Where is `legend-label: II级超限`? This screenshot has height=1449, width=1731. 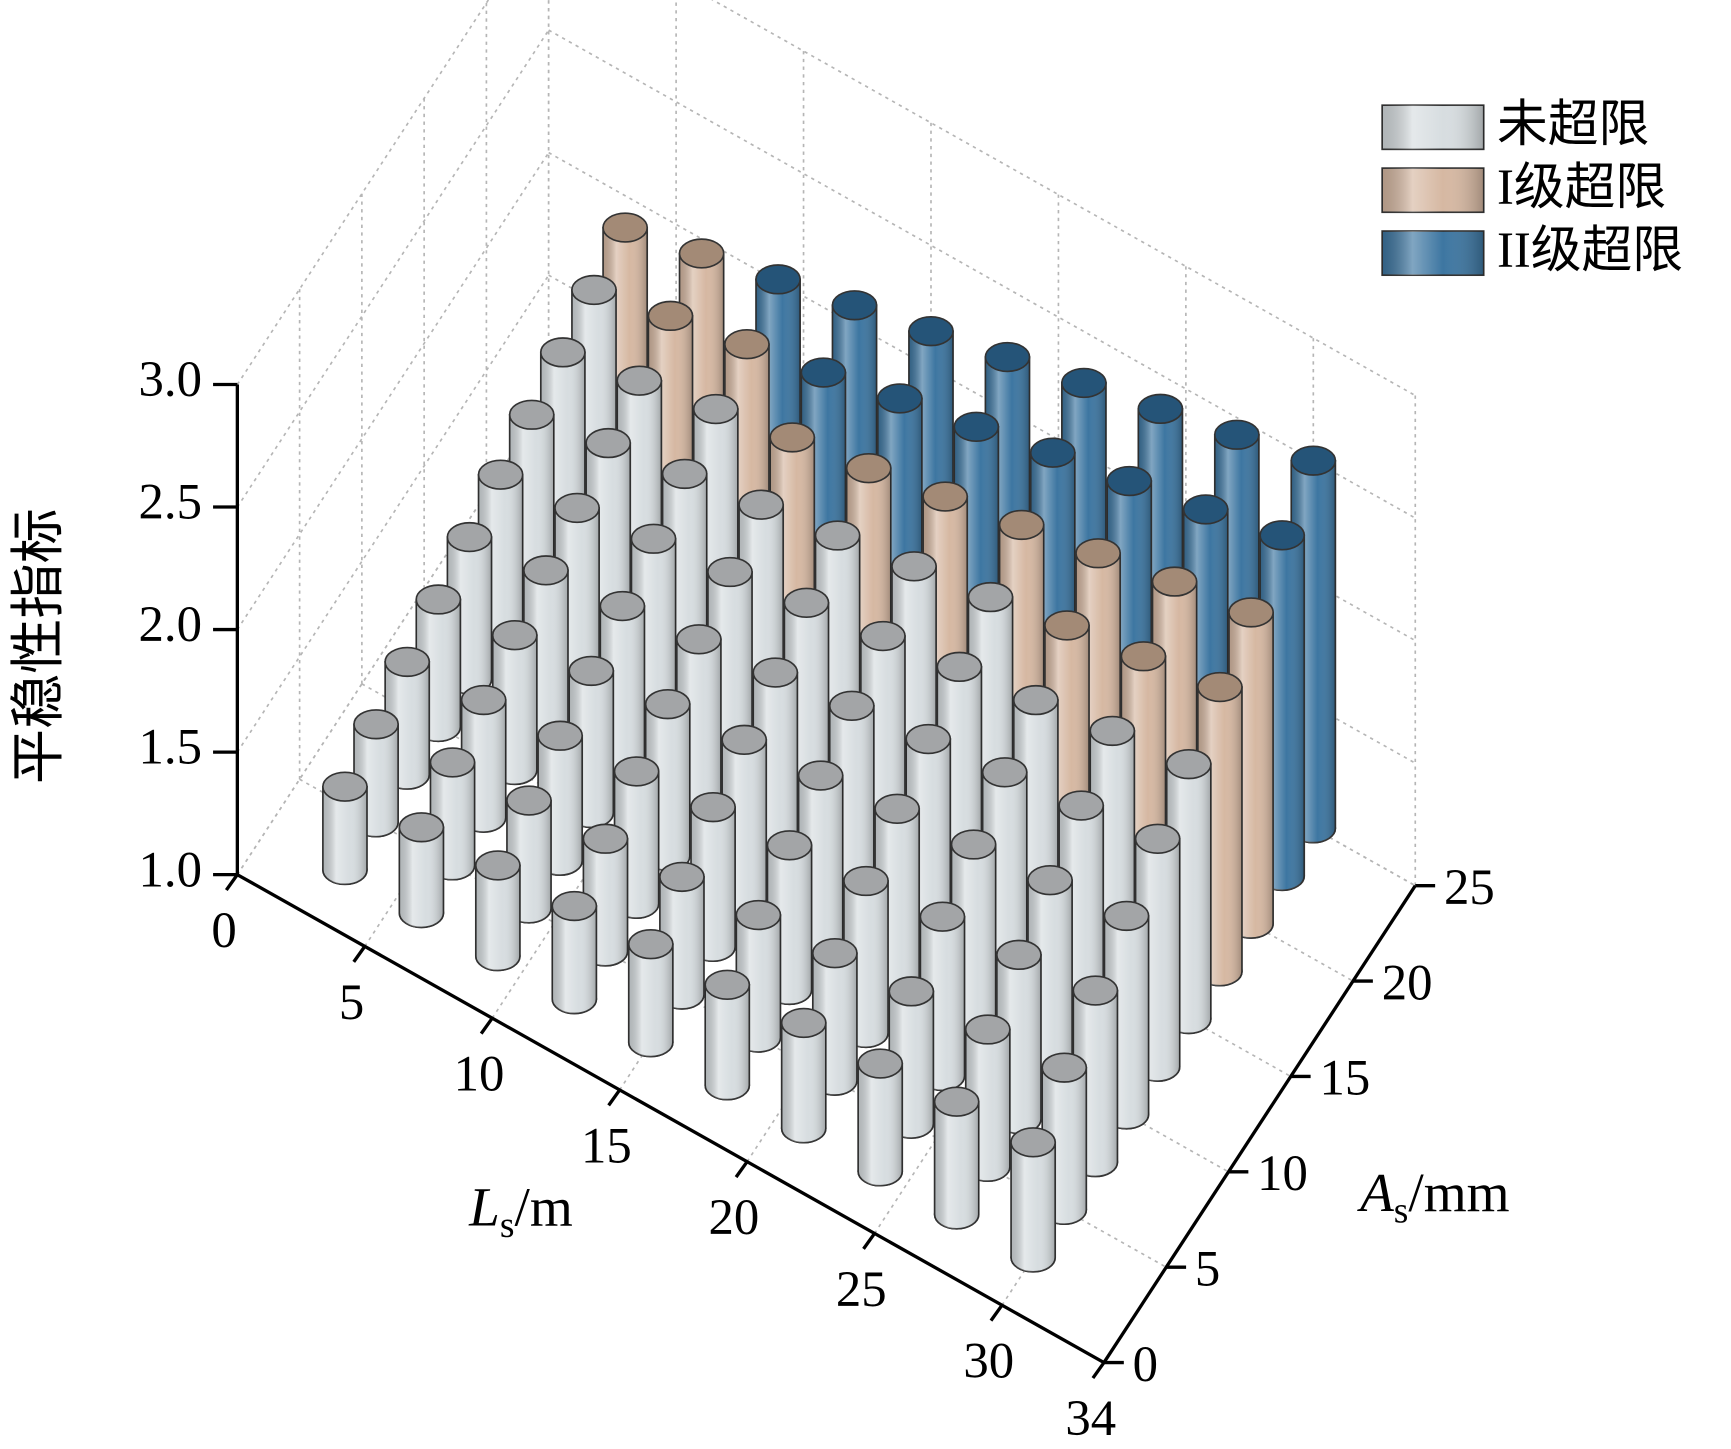
legend-label: II级超限 is located at coordinates (1590, 250).